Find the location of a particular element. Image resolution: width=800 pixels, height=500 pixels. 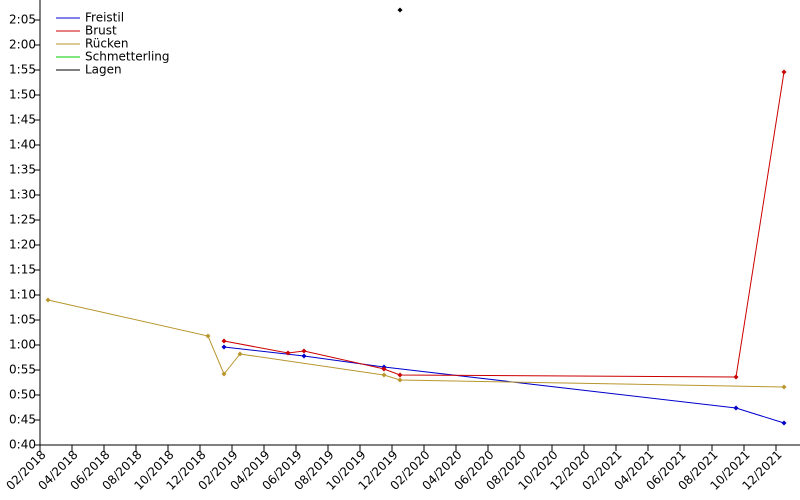

legend-label: Rücken is located at coordinates (107, 44).